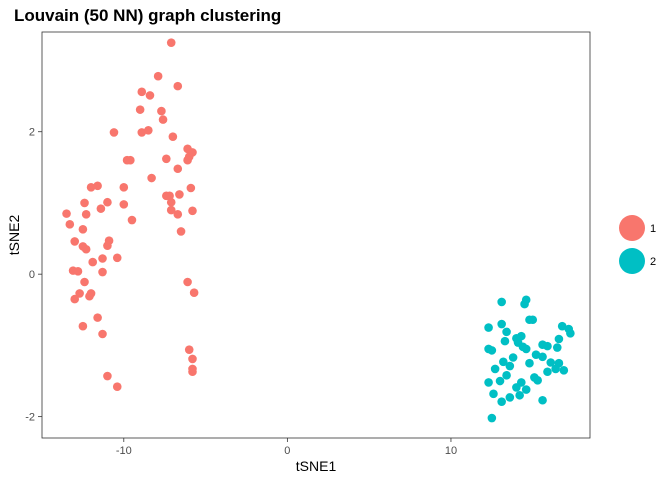  What do you see at coordinates (637, 244) in the screenshot?
I see `legend: 12` at bounding box center [637, 244].